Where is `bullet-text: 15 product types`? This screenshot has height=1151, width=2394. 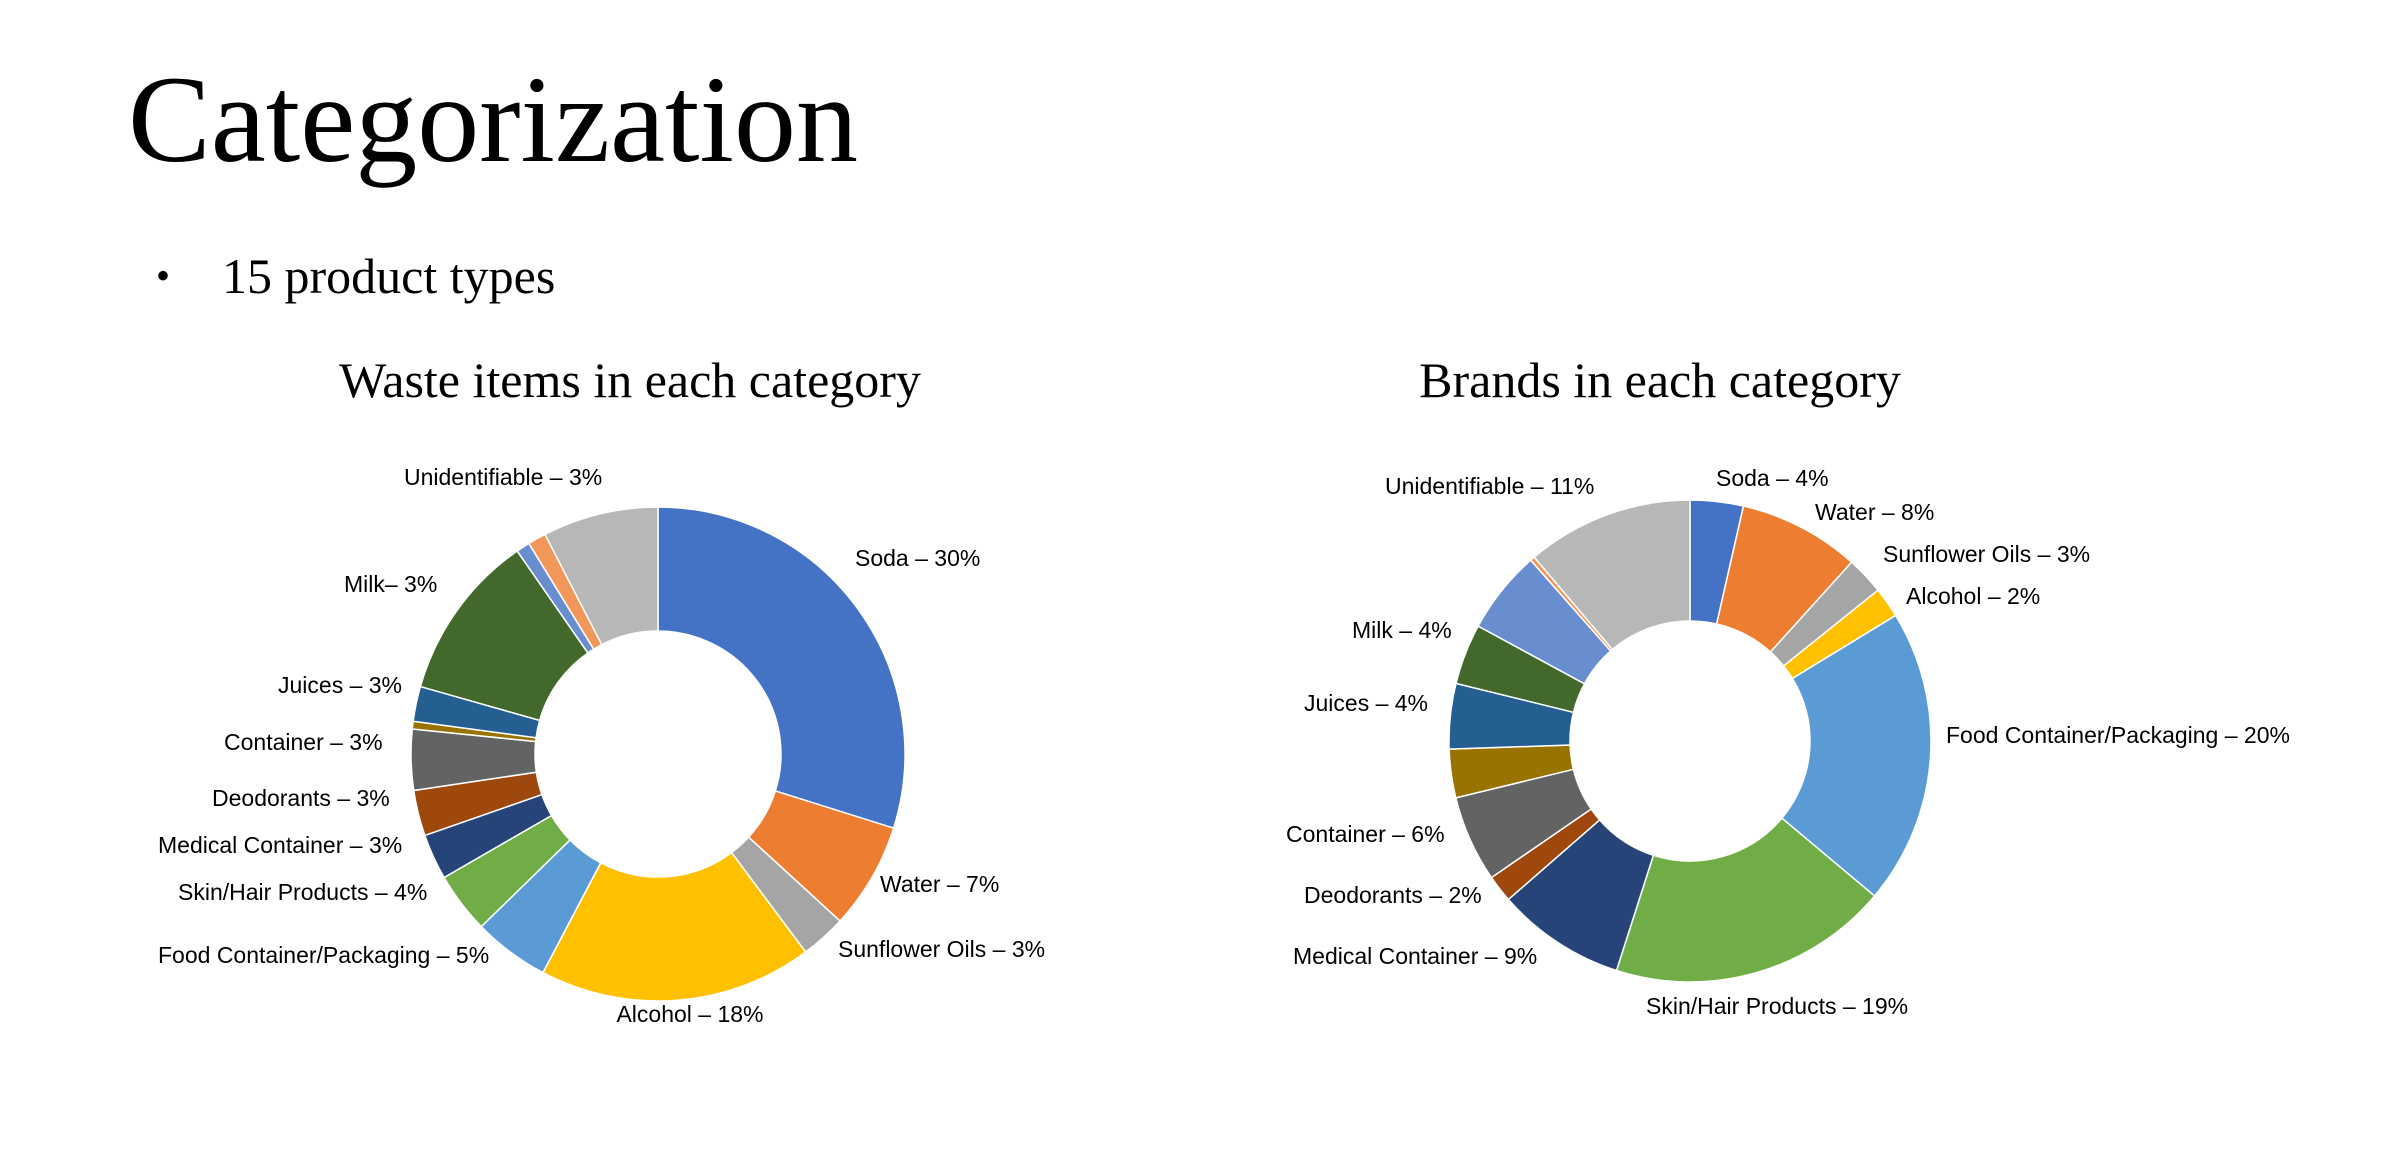 bullet-text: 15 product types is located at coordinates (389, 276).